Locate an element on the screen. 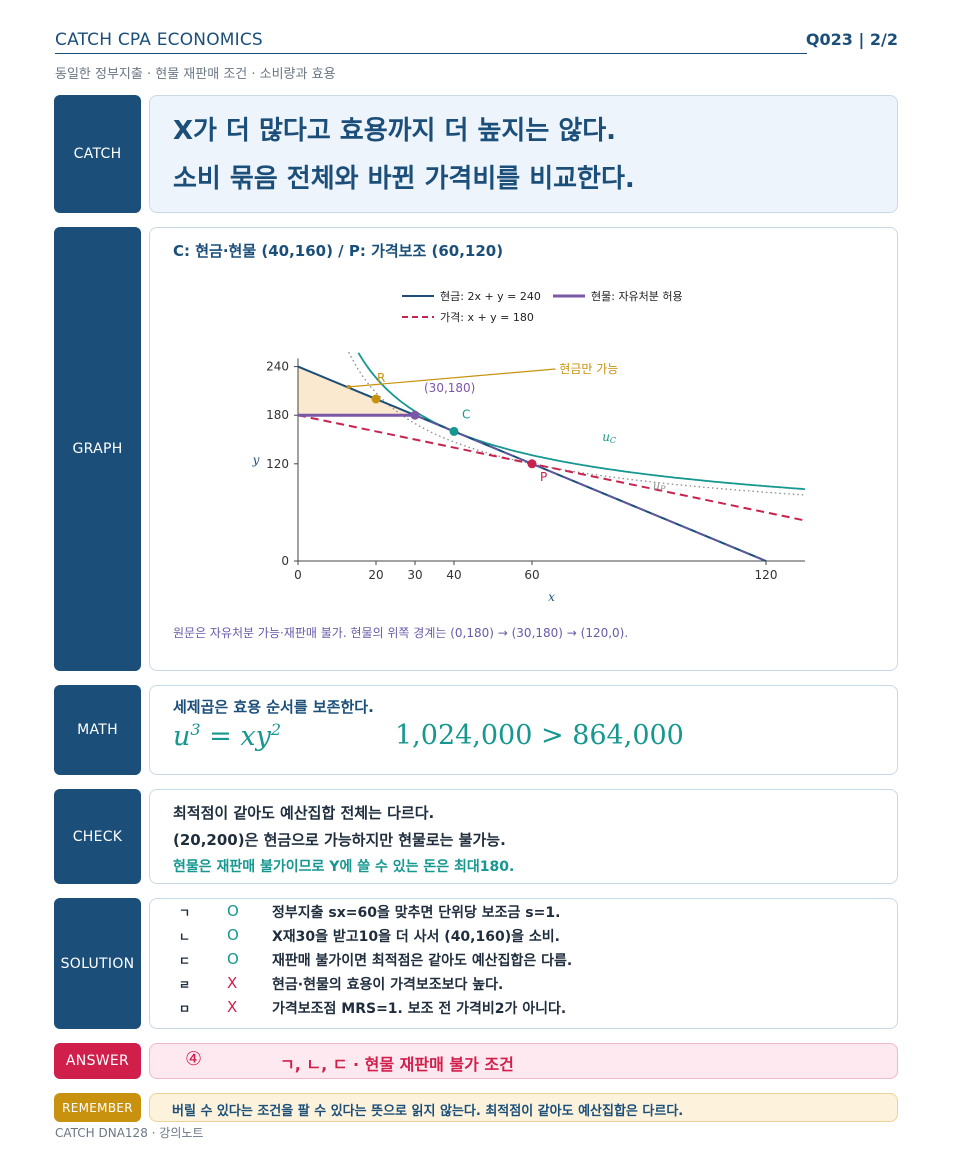  catch-tag: CATCH is located at coordinates (97, 154).